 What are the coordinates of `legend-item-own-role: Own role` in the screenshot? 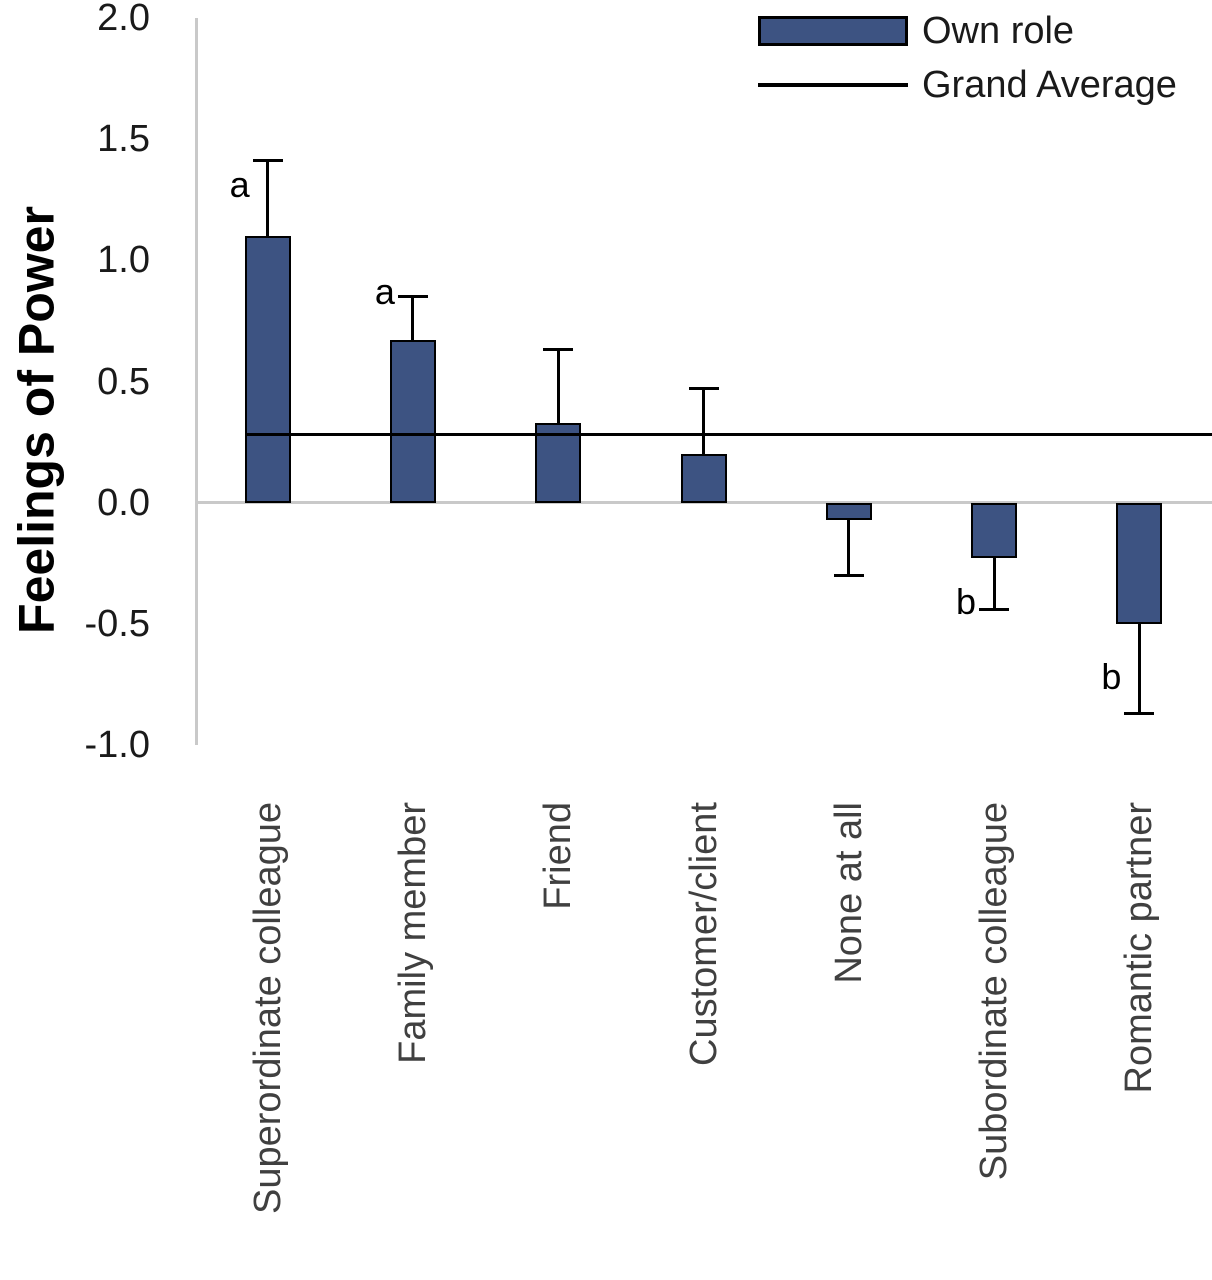 It's located at (967, 31).